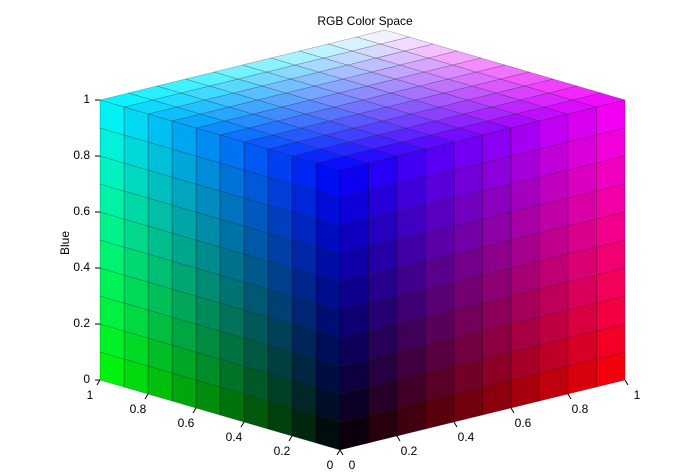 The image size is (681, 472). I want to click on z-axis-label: Blue, so click(65, 243).